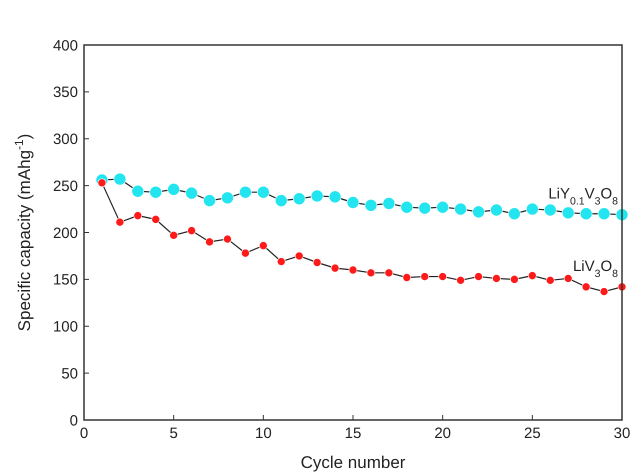 This screenshot has width=636, height=476. Describe the element at coordinates (69, 373) in the screenshot. I see `y-tick-label: 50` at that location.